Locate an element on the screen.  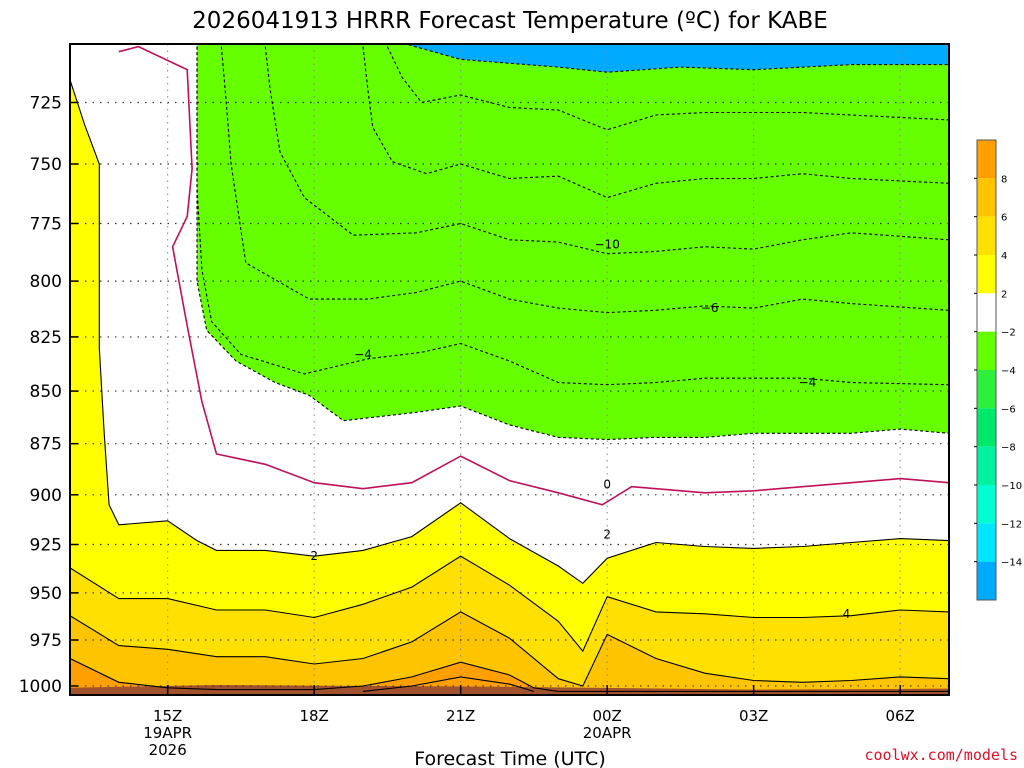
colorbar-tick-label-4: −2 is located at coordinates (1008, 333).